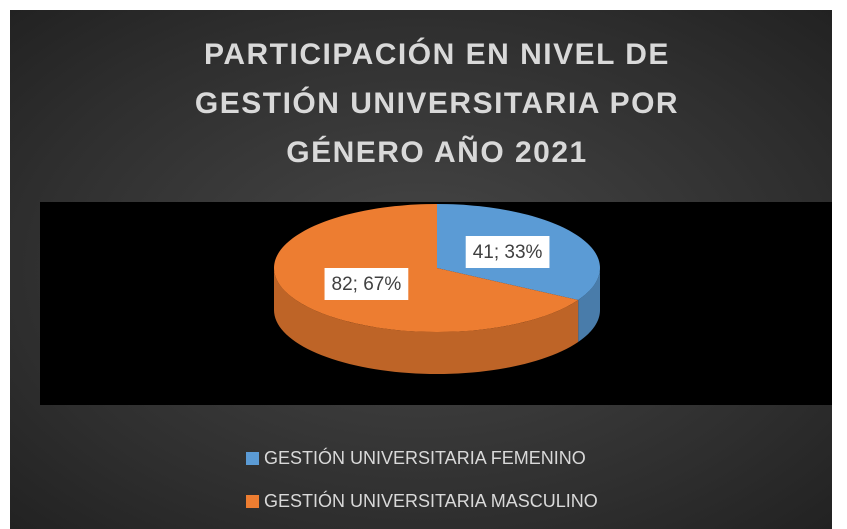 Image resolution: width=847 pixels, height=529 pixels. I want to click on data-label: 82; 67%, so click(367, 284).